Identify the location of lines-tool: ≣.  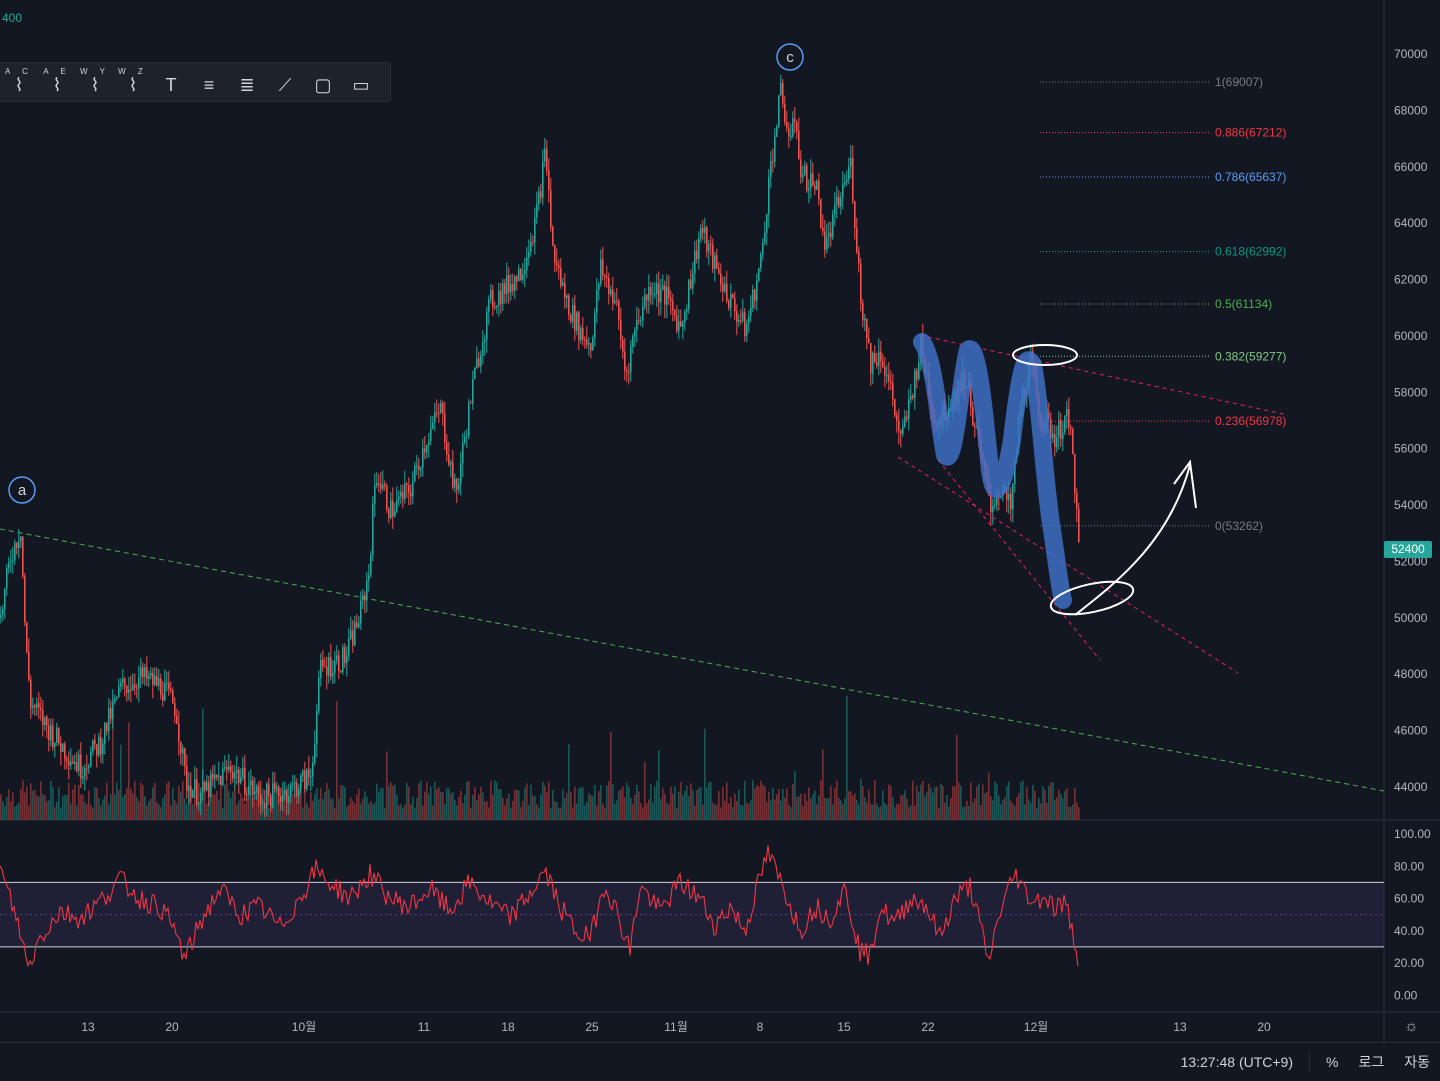
(247, 82).